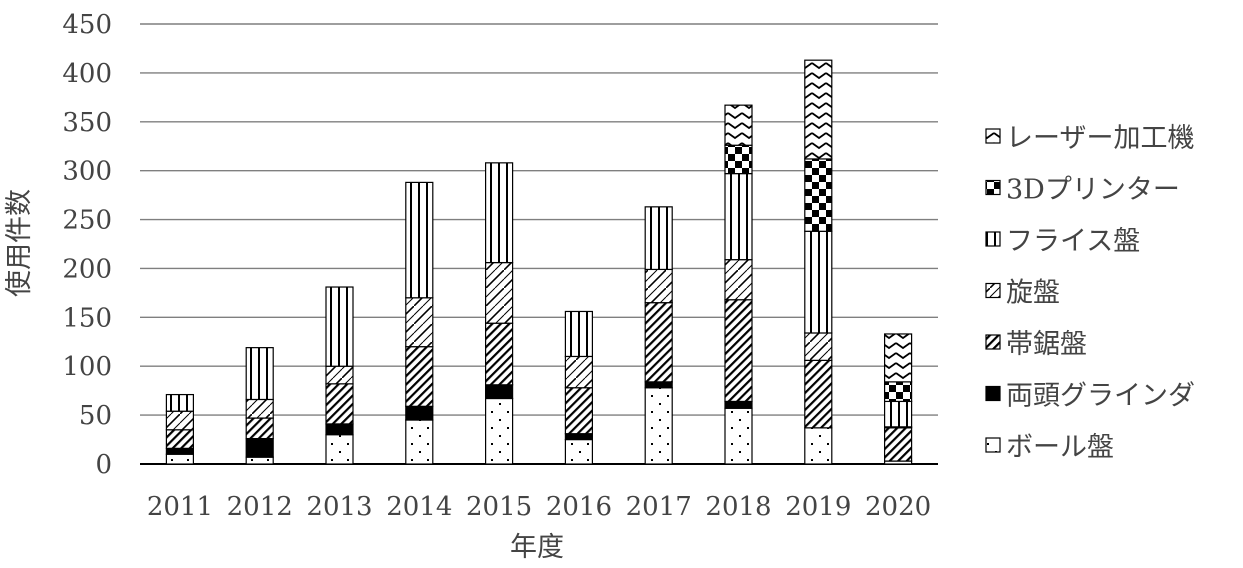  I want to click on bar-stack-2020, so click(898, 399).